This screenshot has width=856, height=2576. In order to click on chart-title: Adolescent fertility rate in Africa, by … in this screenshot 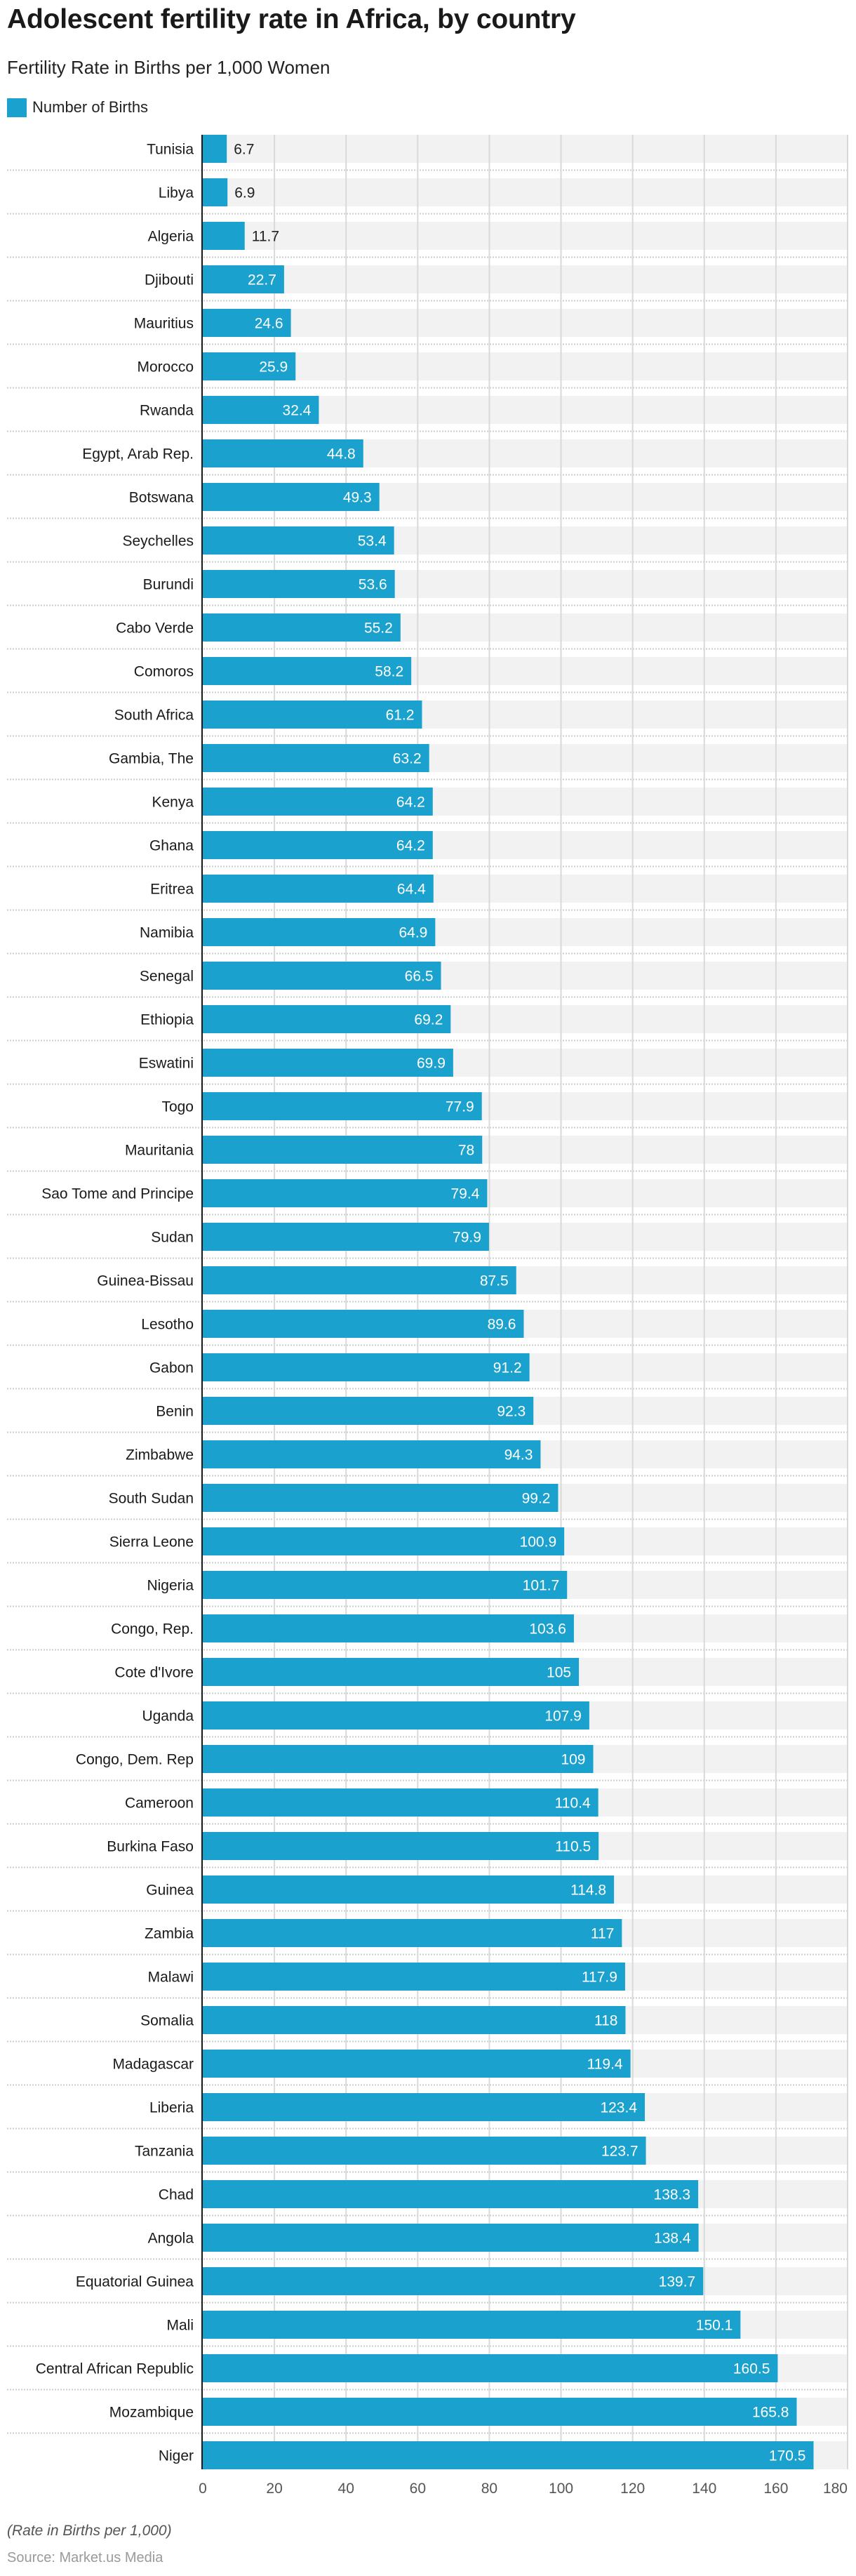, I will do `click(291, 19)`.